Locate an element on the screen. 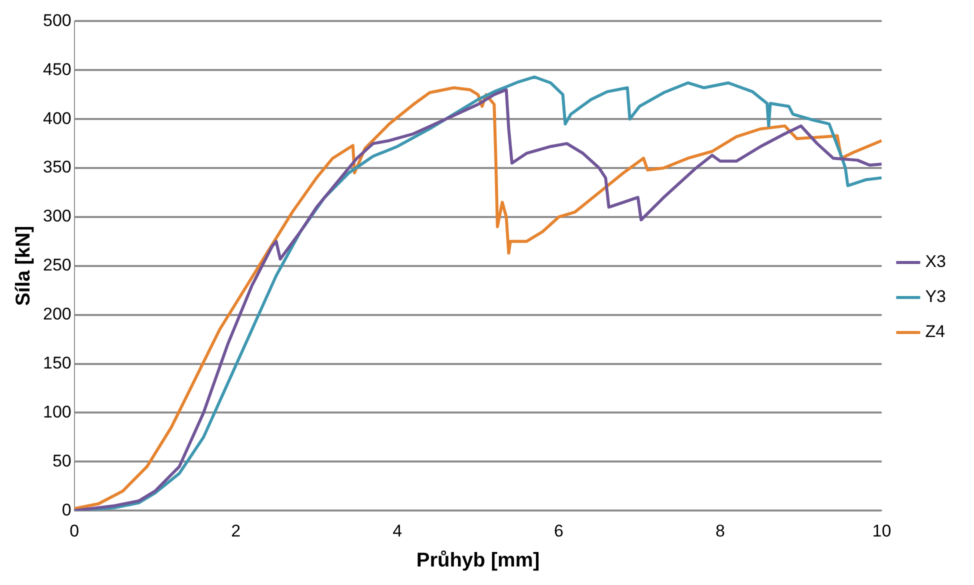  y-tick-label: 400 is located at coordinates (57, 118).